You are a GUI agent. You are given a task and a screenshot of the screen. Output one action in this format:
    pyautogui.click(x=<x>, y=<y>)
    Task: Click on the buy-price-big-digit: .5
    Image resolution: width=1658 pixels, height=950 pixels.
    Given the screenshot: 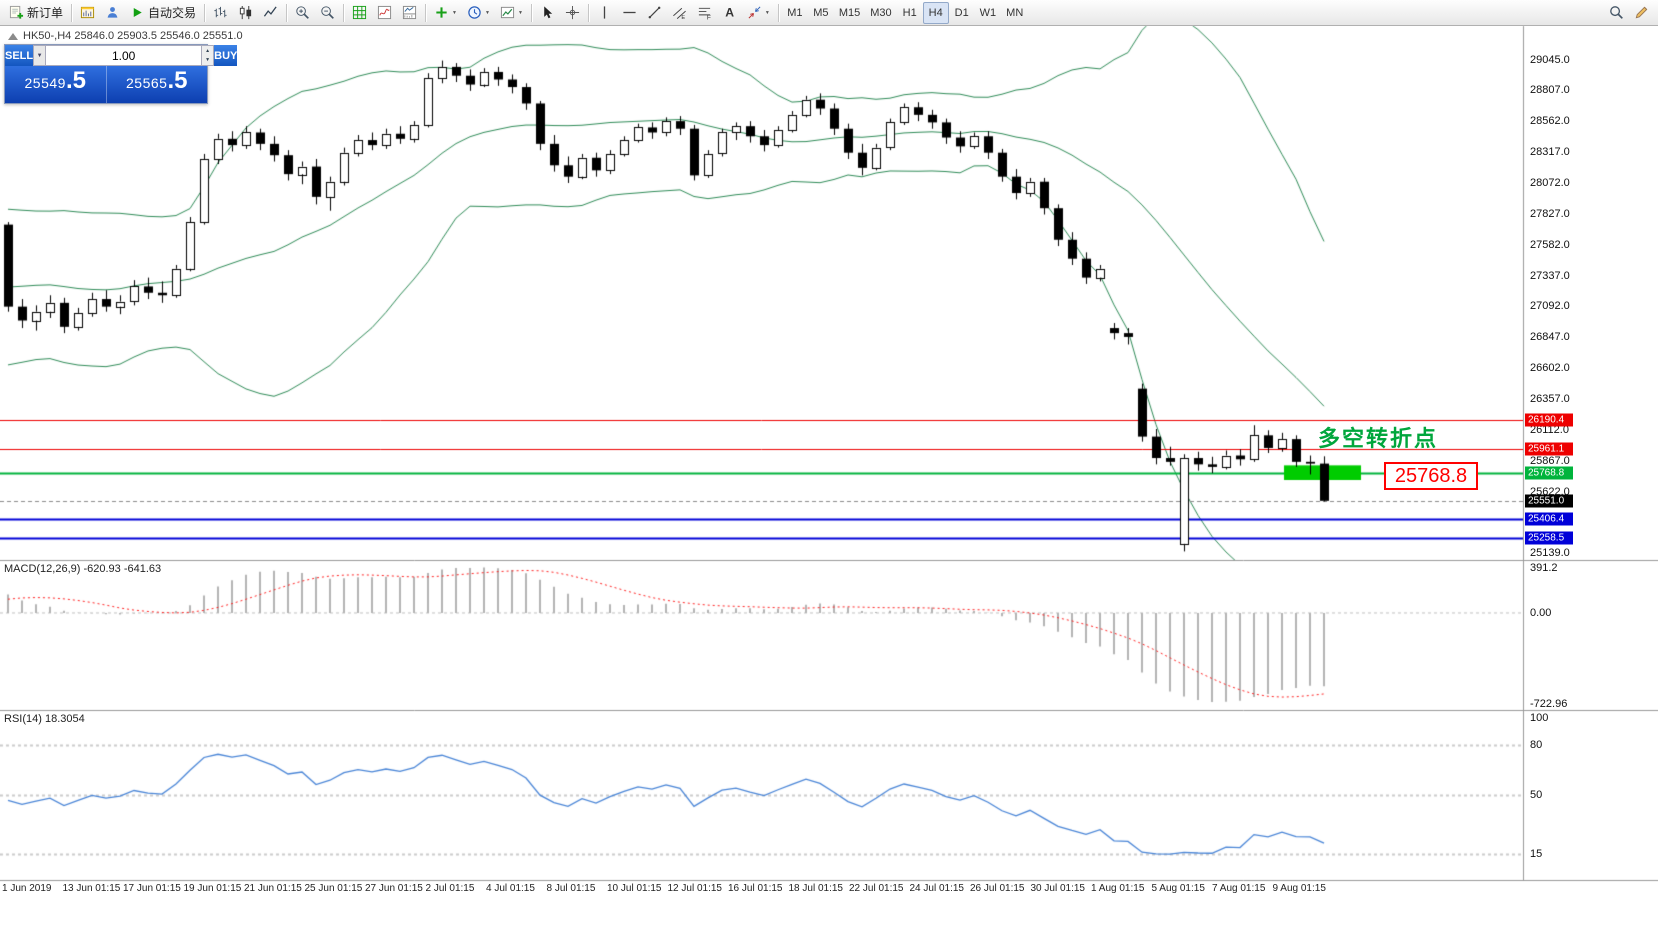 What is the action you would take?
    pyautogui.click(x=177, y=80)
    